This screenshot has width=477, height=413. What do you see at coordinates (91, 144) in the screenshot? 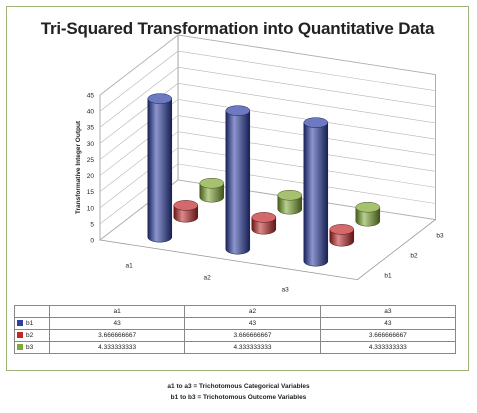
I see `y-tick-label: 30` at bounding box center [91, 144].